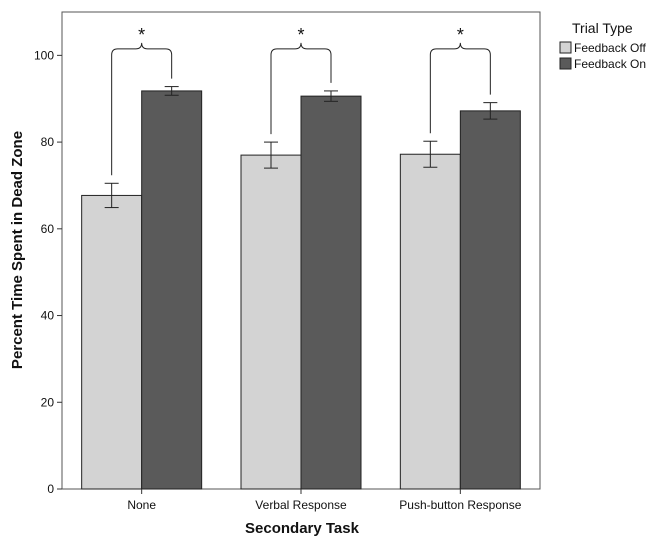 Image resolution: width=654 pixels, height=539 pixels. Describe the element at coordinates (48, 402) in the screenshot. I see `y-tick-label: 20` at that location.